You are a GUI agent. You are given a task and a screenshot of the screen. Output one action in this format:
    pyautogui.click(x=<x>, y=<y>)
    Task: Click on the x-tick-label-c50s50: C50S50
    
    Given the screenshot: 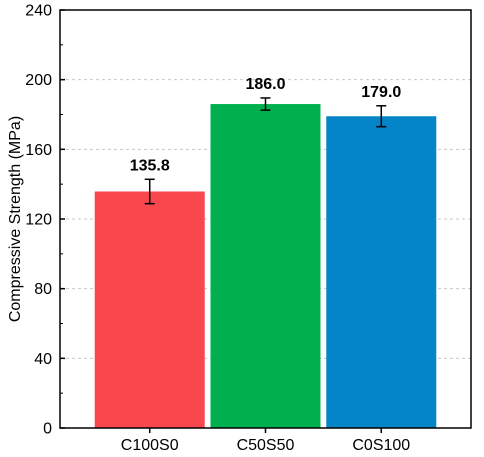 What is the action you would take?
    pyautogui.click(x=266, y=445)
    